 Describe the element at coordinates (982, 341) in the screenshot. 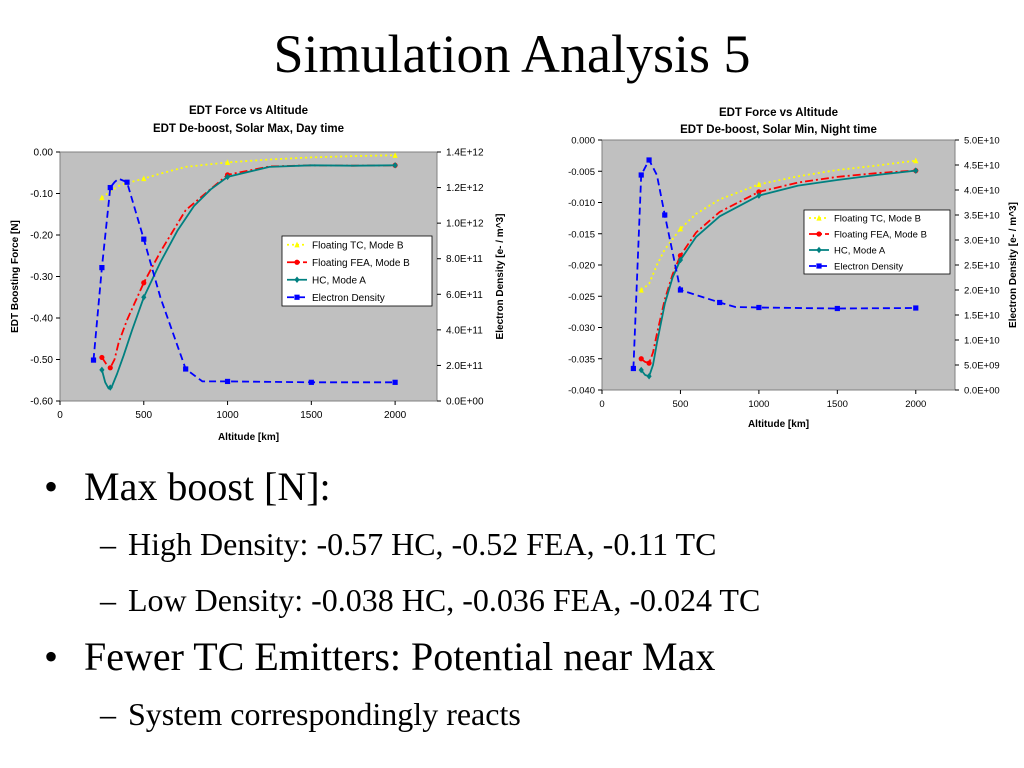

I see `y2-tick-label: 1.0E+10` at that location.